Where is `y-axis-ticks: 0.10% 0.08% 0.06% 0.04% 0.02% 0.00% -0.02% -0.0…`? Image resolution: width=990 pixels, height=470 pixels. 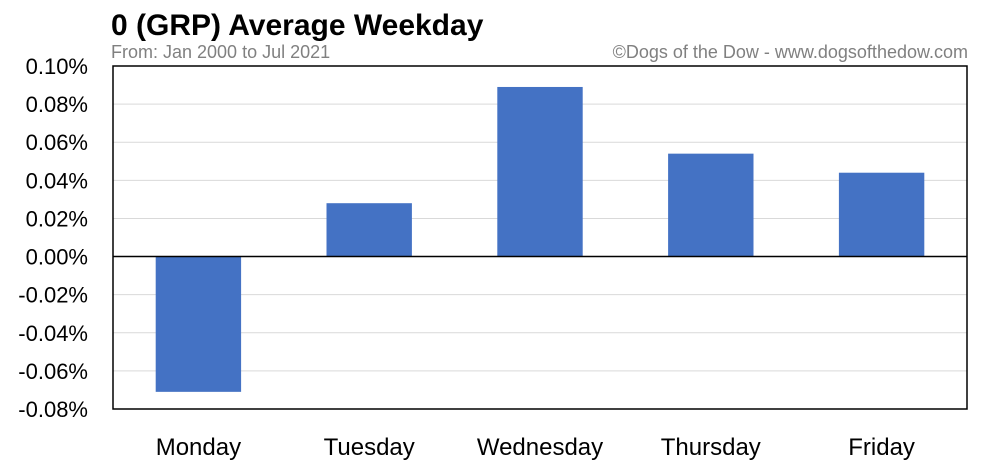
y-axis-ticks: 0.10% 0.08% 0.06% 0.04% 0.02% 0.00% -0.02% -0.0… is located at coordinates (53, 238).